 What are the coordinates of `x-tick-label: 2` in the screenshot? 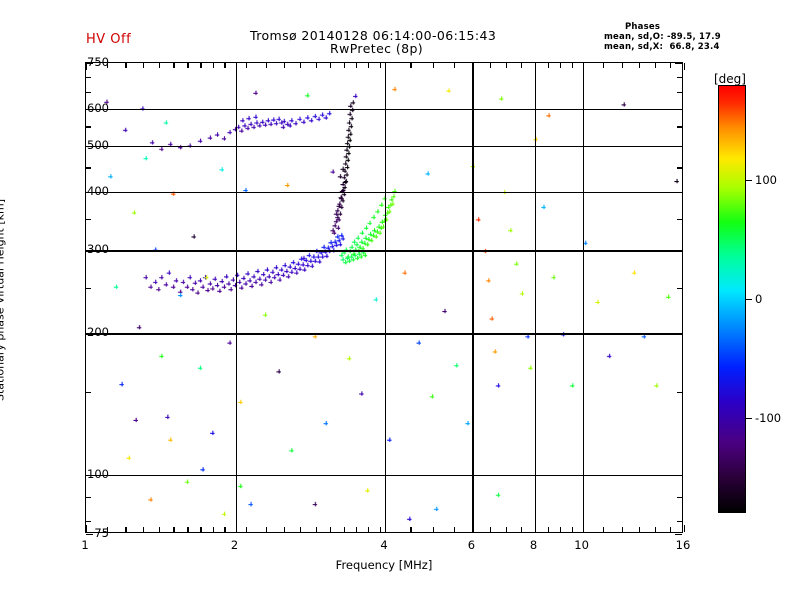 It's located at (234, 545).